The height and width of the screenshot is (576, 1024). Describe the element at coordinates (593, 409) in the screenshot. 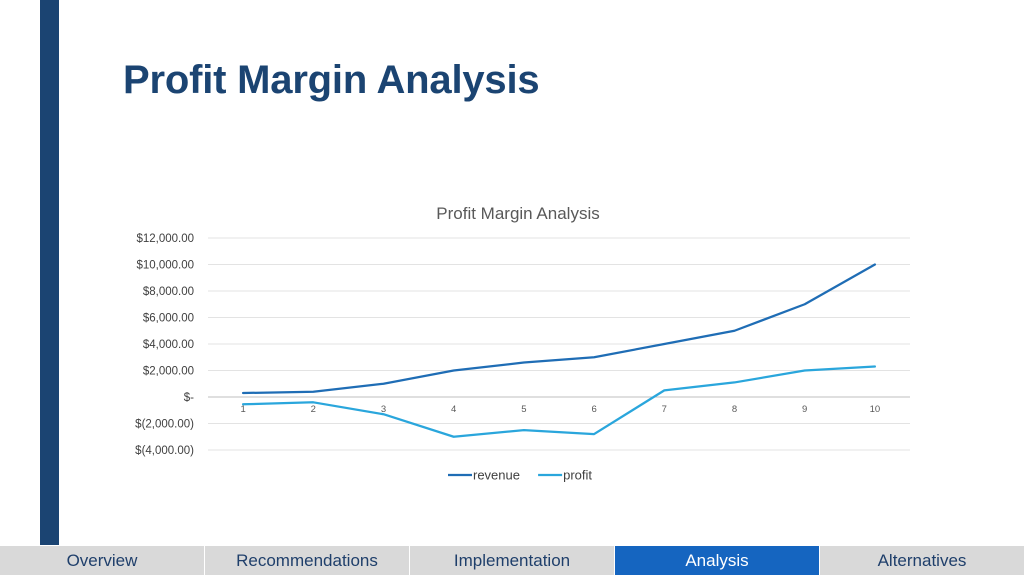

I see `x-tick-label: 6` at that location.